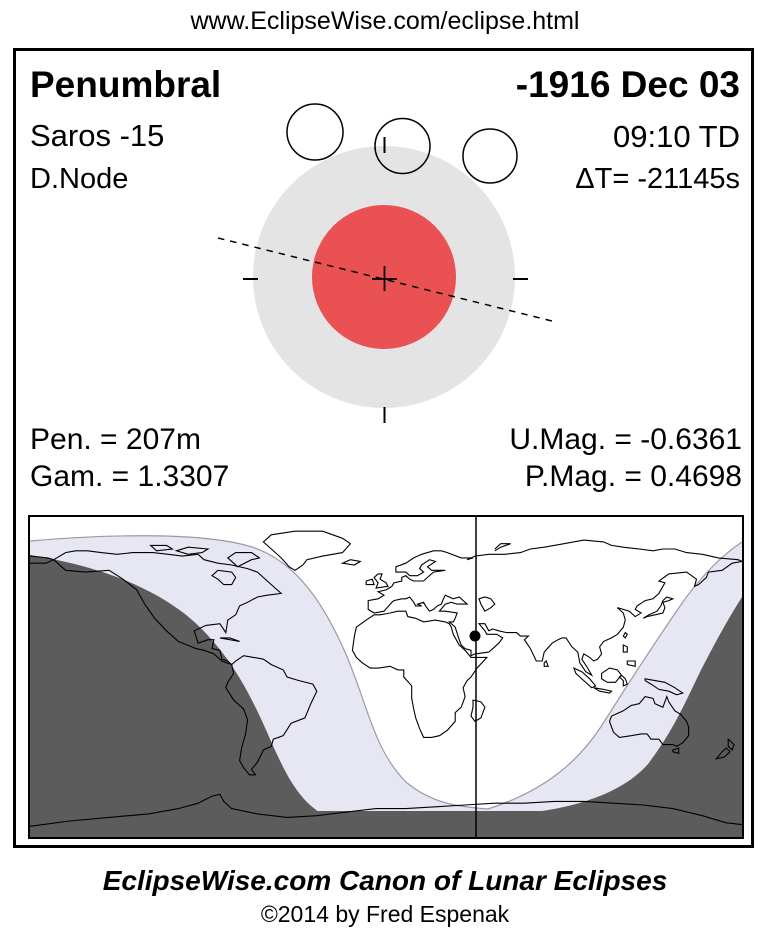 The image size is (770, 940). What do you see at coordinates (625, 439) in the screenshot?
I see `umbral-magnitude-label: U.Mag. = -0.6361` at bounding box center [625, 439].